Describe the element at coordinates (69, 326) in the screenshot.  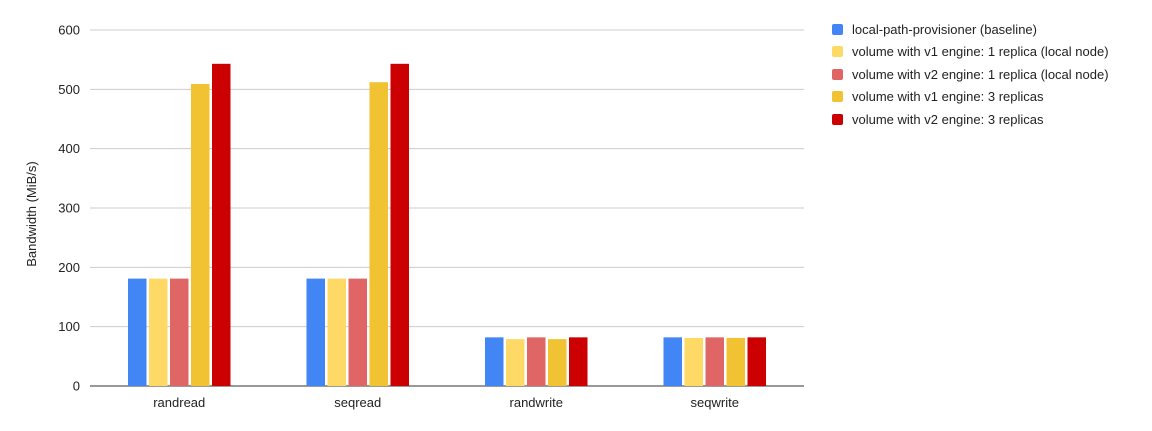
I see `y-tick-label: 100` at that location.